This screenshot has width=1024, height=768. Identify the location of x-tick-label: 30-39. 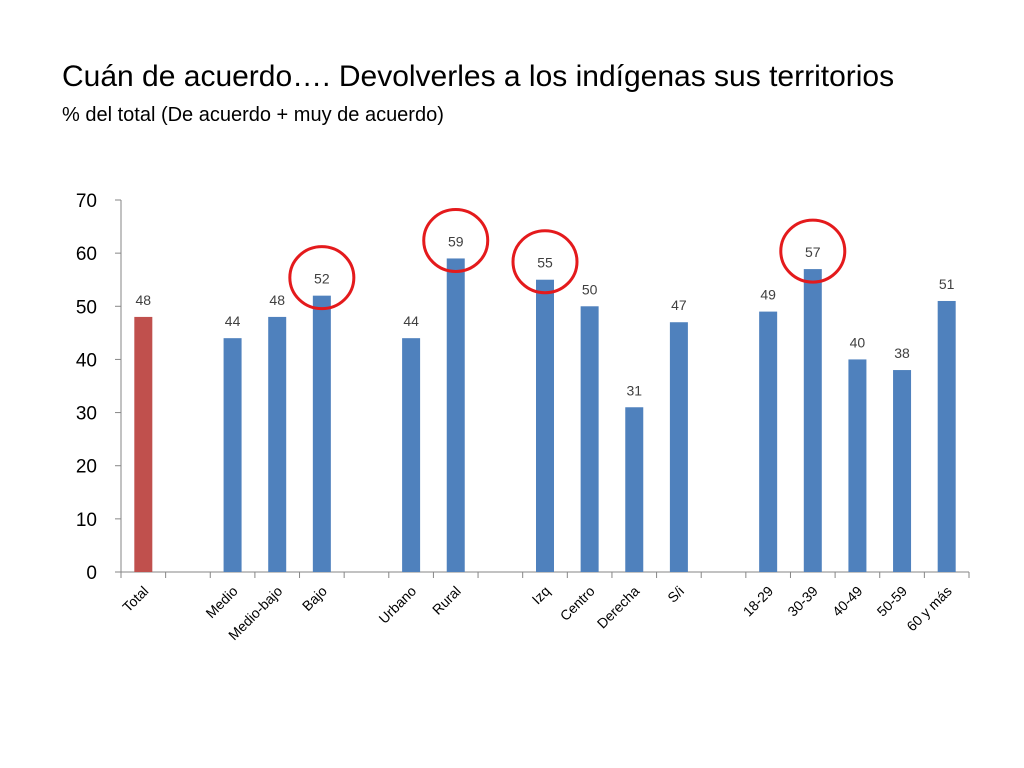
(802, 601).